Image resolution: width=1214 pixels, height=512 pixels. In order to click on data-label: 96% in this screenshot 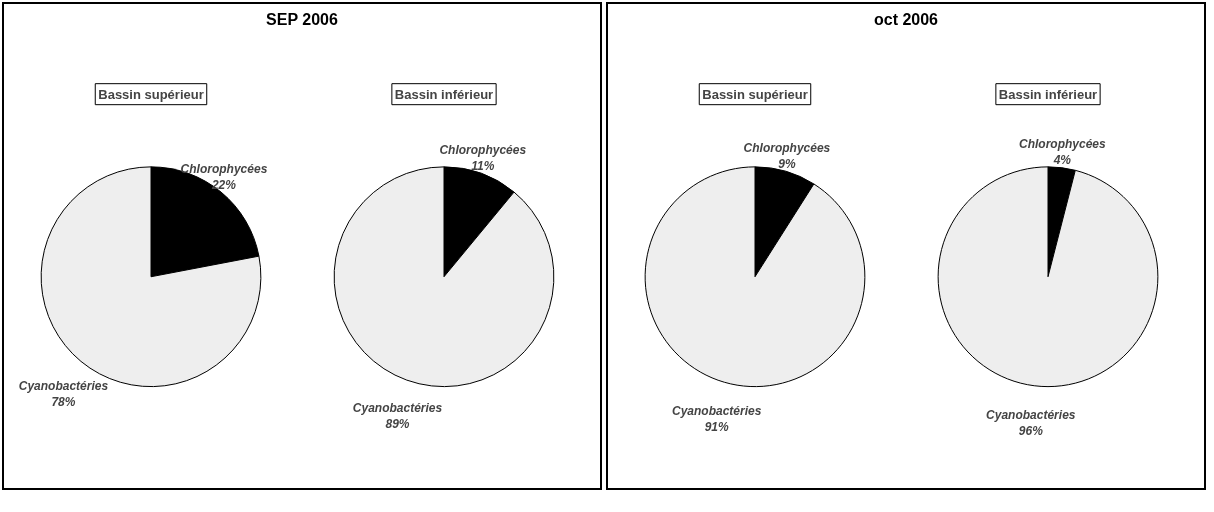, I will do `click(1031, 431)`.